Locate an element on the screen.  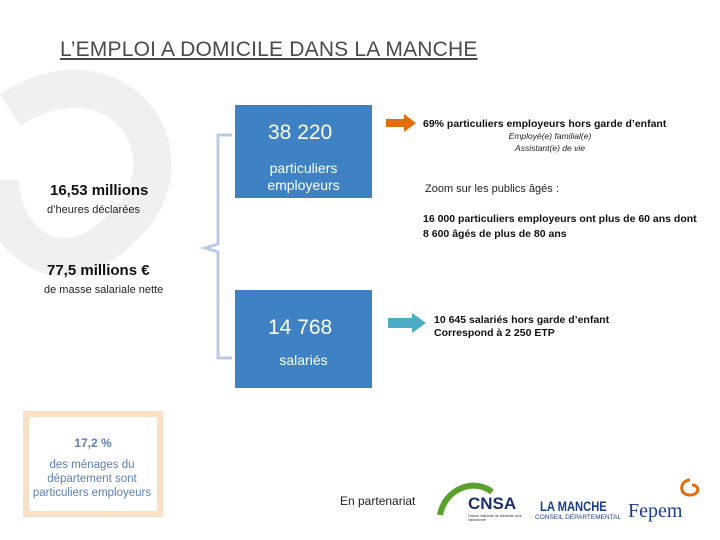
watermark is located at coordinates (86, 173).